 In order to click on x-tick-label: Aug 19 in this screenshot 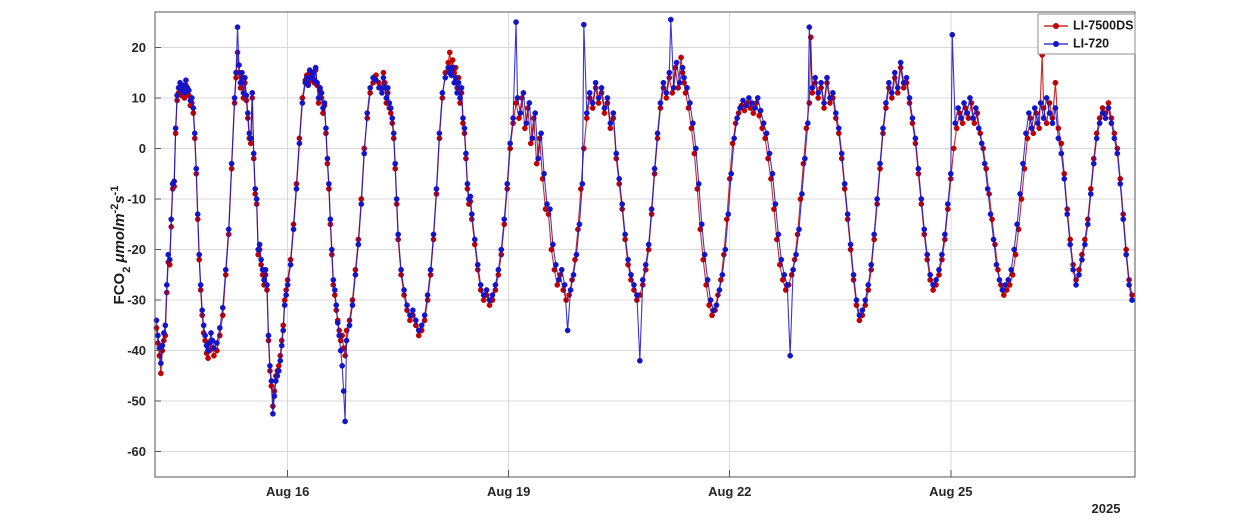, I will do `click(508, 491)`.